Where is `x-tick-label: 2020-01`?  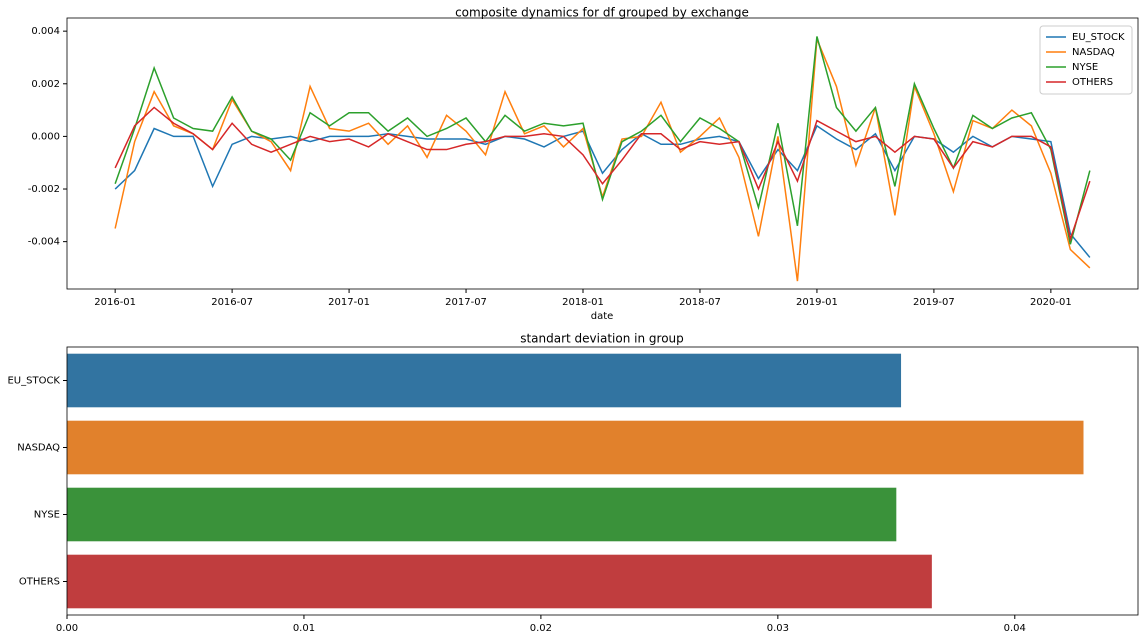
x-tick-label: 2020-01 is located at coordinates (1051, 302).